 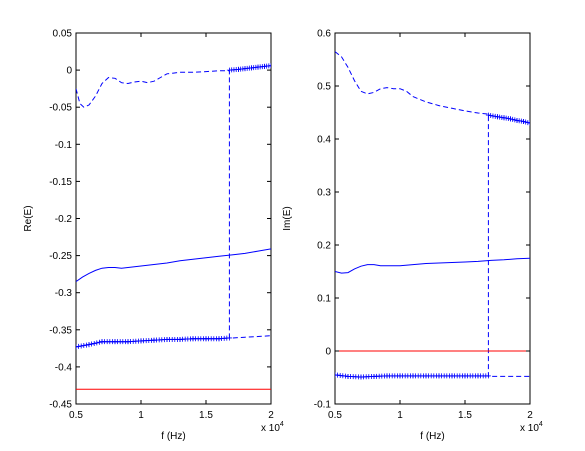 What do you see at coordinates (60, 405) in the screenshot?
I see `y-tick-label: -0.45` at bounding box center [60, 405].